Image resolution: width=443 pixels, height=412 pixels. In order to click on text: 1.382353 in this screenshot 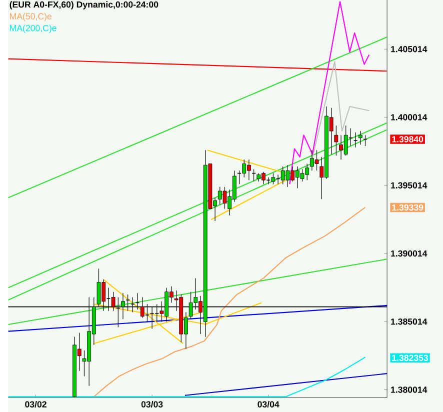, I will do `click(410, 357)`.